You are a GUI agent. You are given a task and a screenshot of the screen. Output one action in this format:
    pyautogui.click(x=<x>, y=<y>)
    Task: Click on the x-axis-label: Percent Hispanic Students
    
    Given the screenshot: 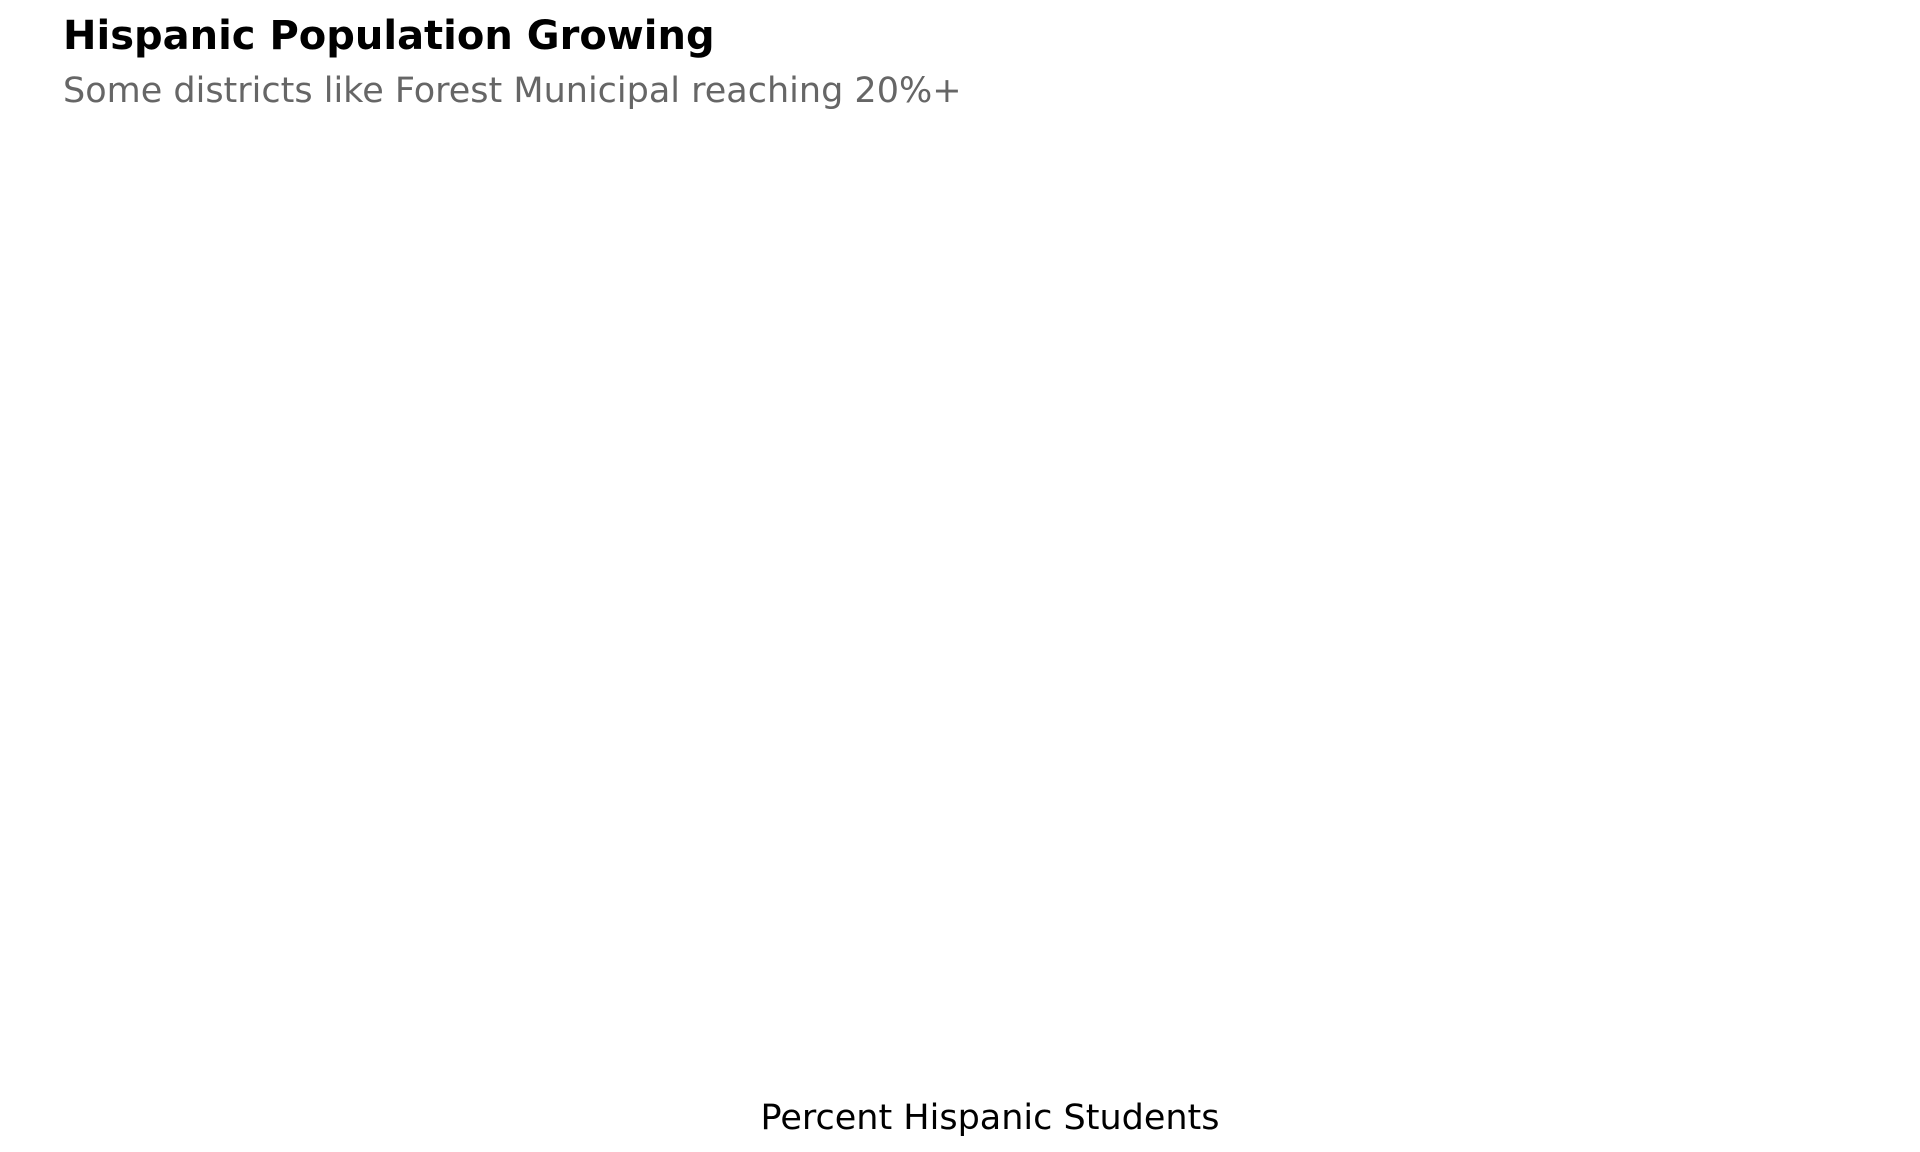 What is the action you would take?
    pyautogui.click(x=990, y=1118)
    